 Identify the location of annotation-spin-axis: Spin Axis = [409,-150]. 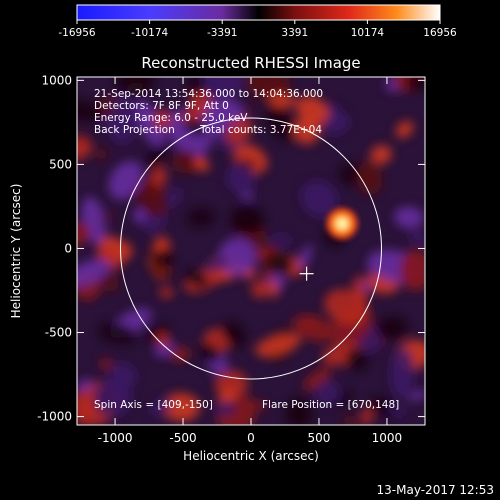
(153, 405).